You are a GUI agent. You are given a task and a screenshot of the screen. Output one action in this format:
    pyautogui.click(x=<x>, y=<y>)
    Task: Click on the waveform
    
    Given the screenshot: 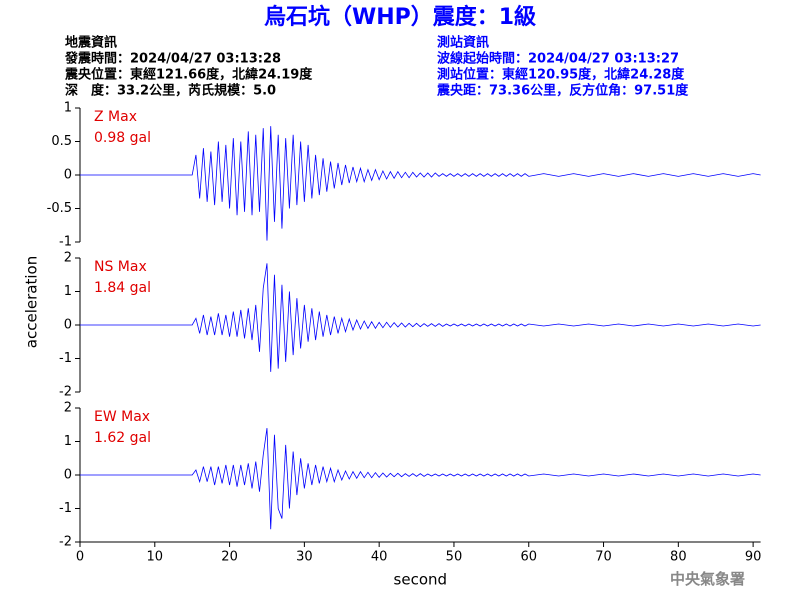 What is the action you would take?
    pyautogui.click(x=420, y=479)
    